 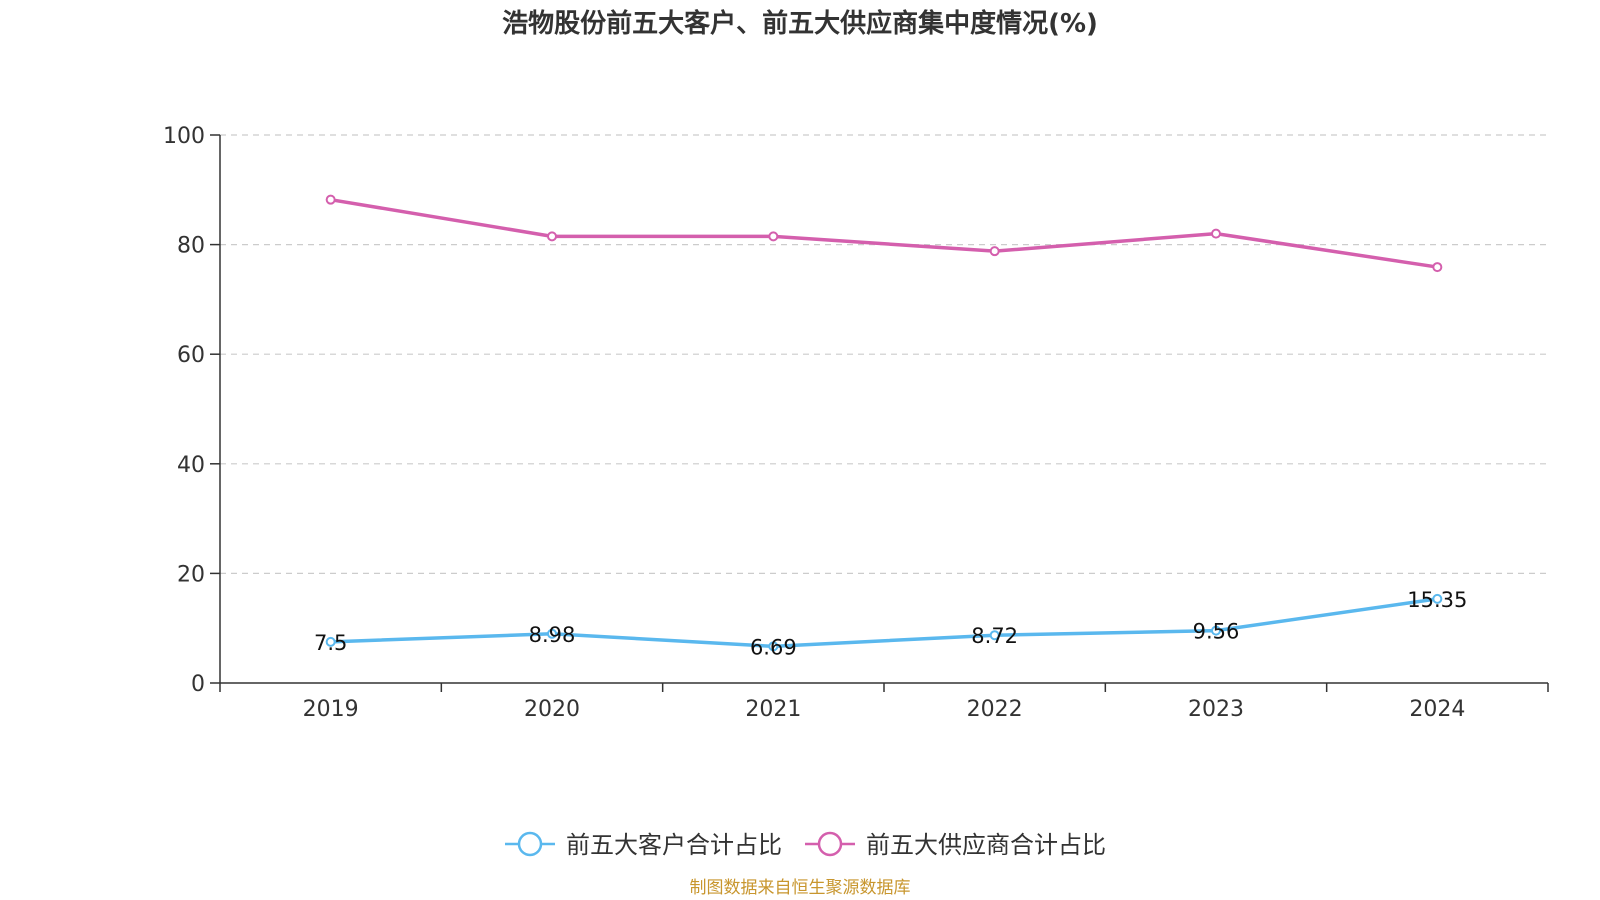 I want to click on legend-label-0: 前五大客户合计占比, so click(x=674, y=845).